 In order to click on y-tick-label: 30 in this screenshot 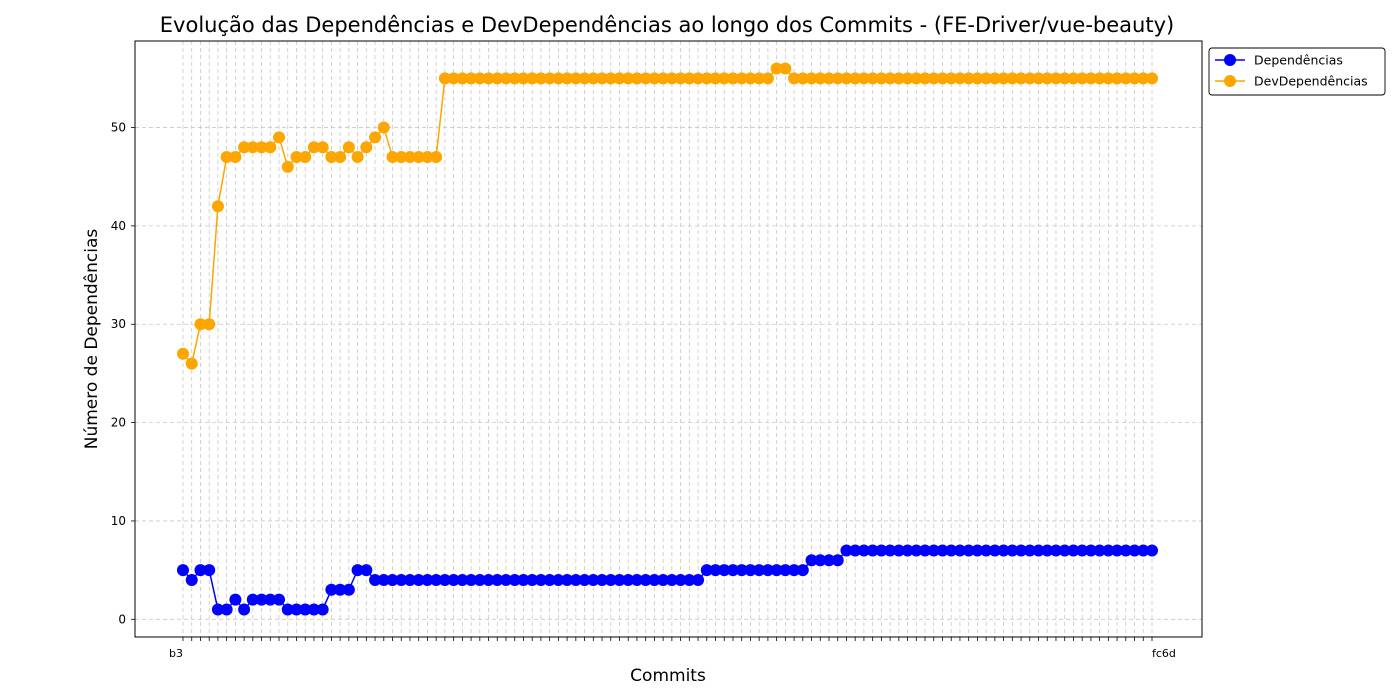, I will do `click(118, 324)`.